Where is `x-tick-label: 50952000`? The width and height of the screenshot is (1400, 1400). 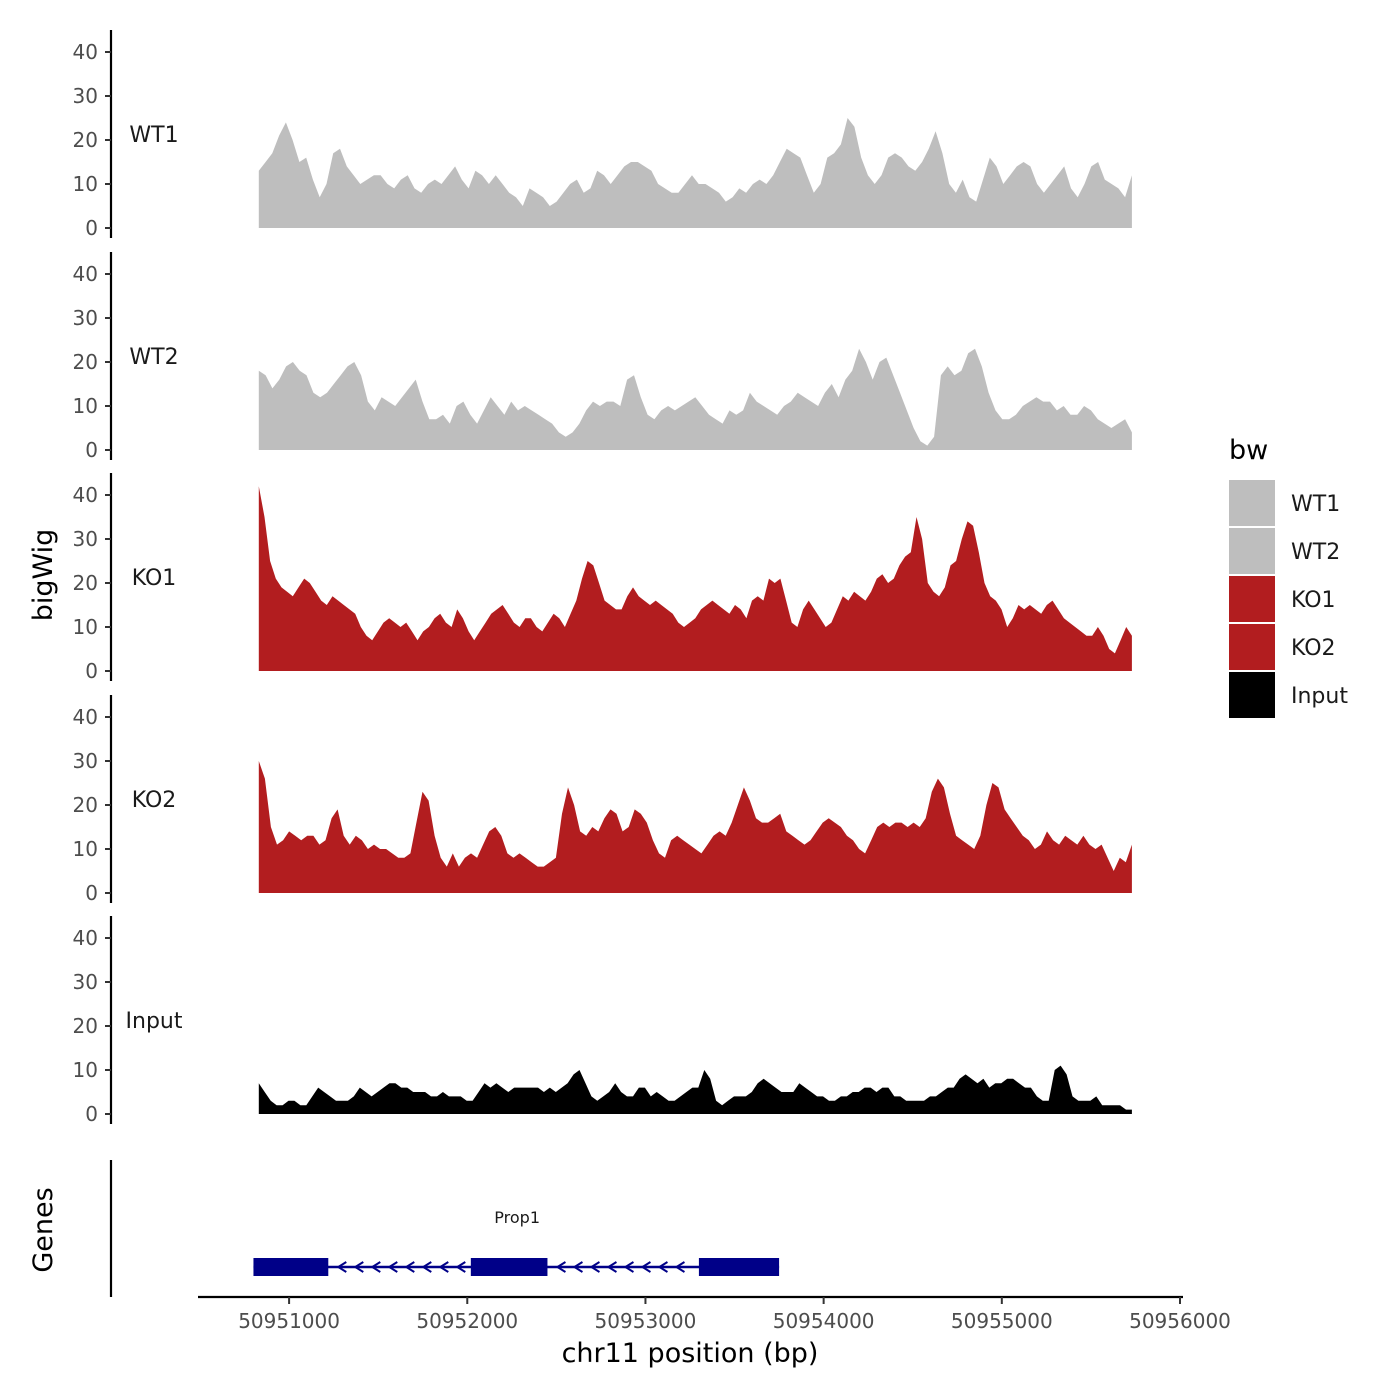
x-tick-label: 50952000 is located at coordinates (467, 1321).